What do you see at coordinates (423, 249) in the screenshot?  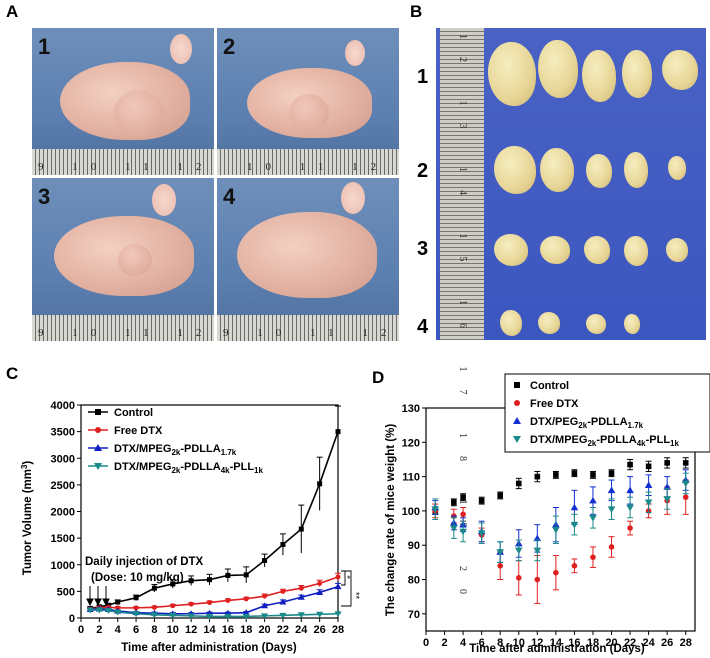 I see `tumor-row-label-3: 3` at bounding box center [423, 249].